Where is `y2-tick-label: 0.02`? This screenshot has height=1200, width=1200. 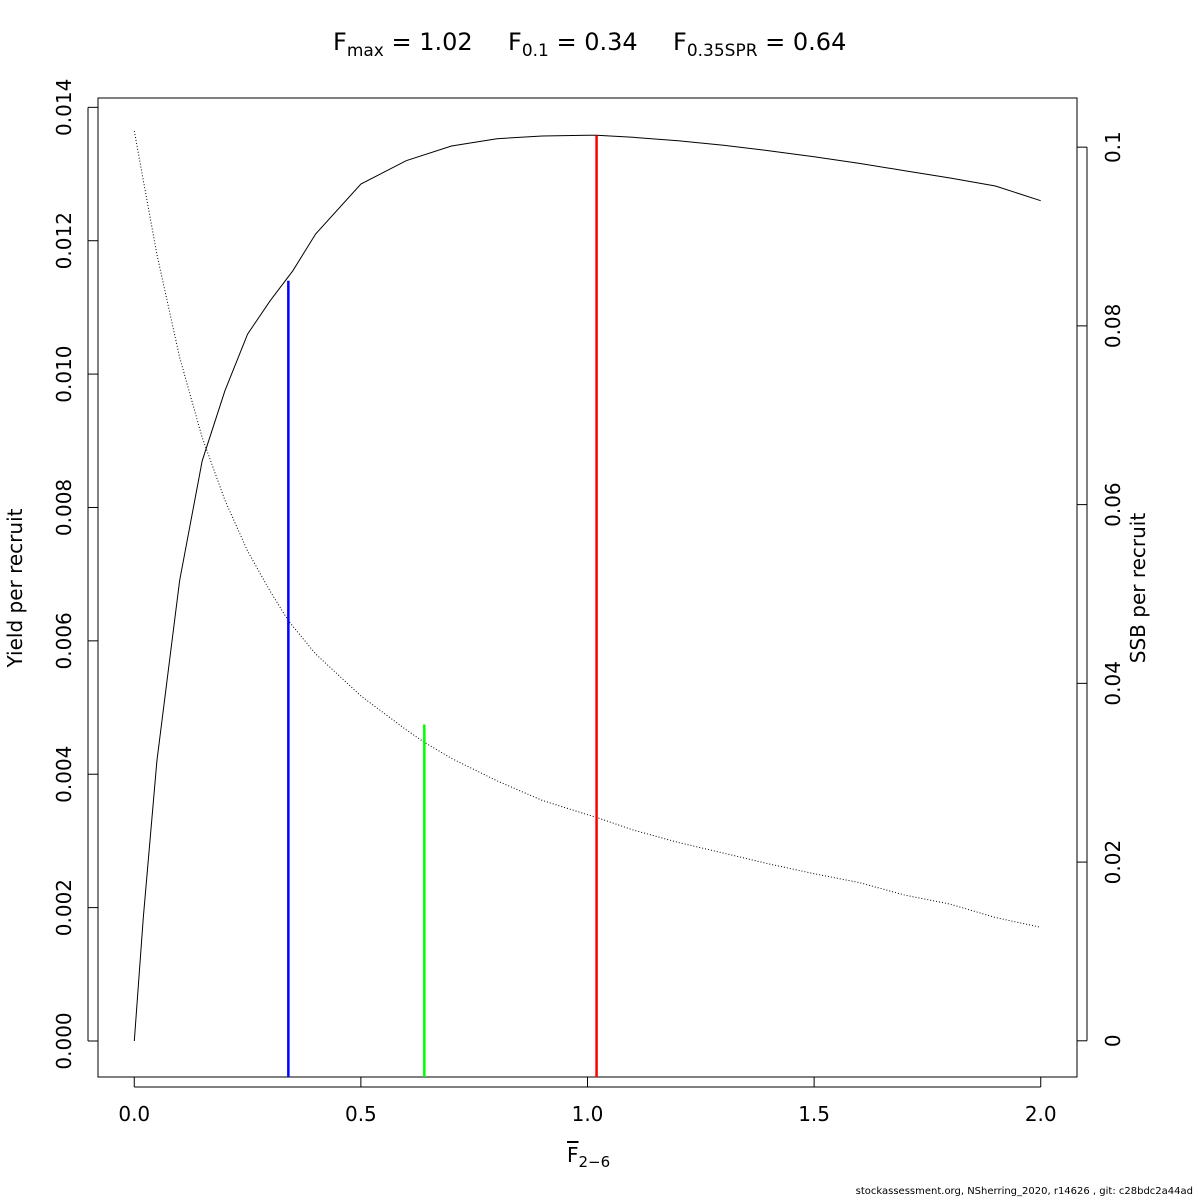 y2-tick-label: 0.02 is located at coordinates (1113, 862).